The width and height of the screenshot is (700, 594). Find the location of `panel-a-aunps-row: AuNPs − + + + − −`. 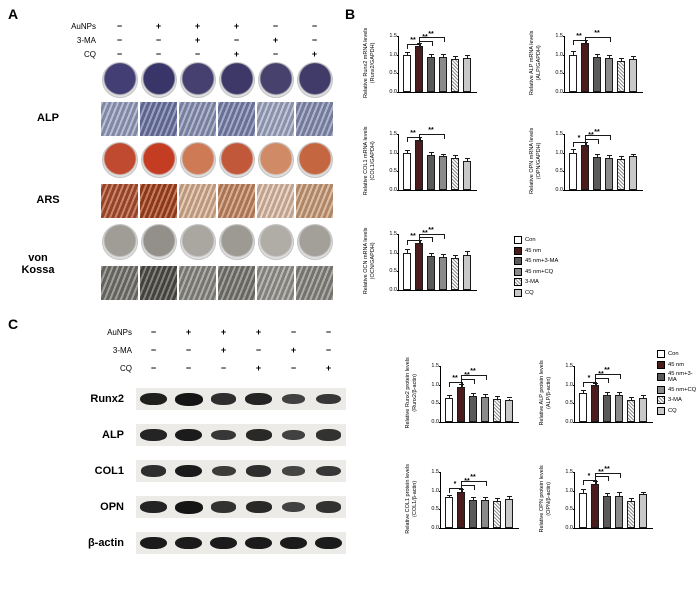

panel-a-aunps-row: AuNPs − + + + − − is located at coordinates (193, 26).